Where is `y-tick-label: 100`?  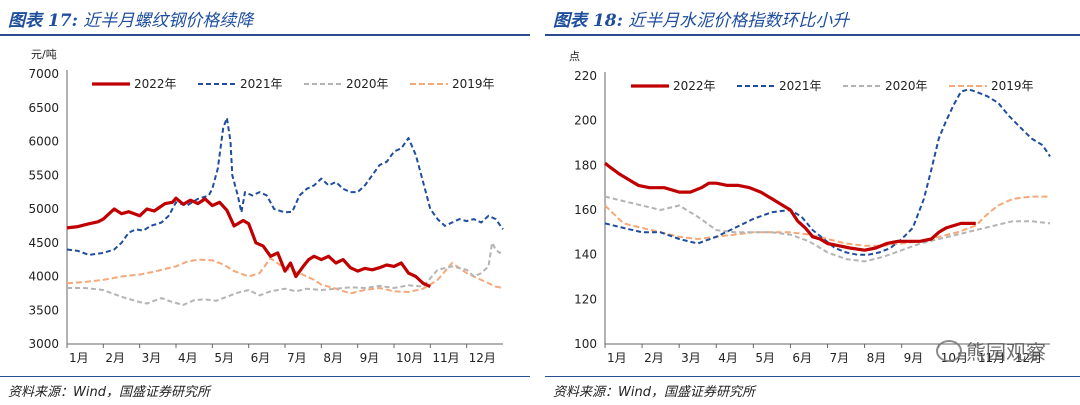
y-tick-label: 100 is located at coordinates (585, 344).